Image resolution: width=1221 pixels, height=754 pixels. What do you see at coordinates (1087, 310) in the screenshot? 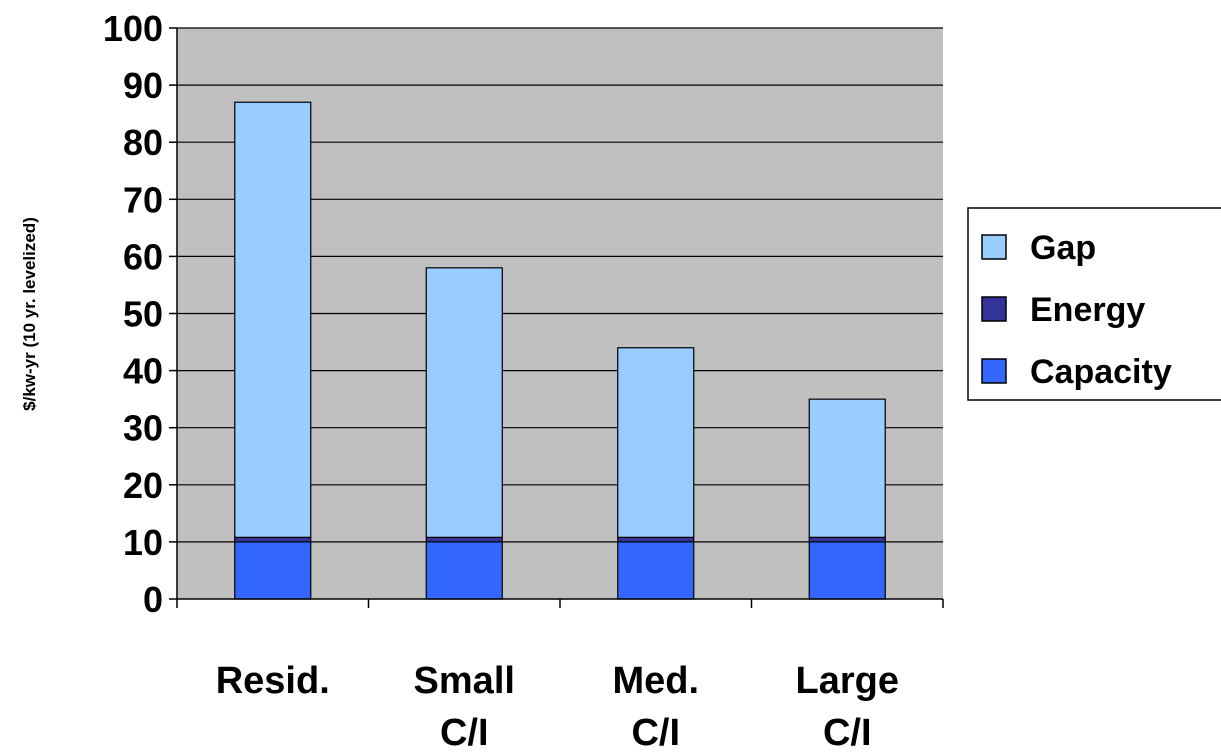
I see `legend-label-energy: Energy` at bounding box center [1087, 310].